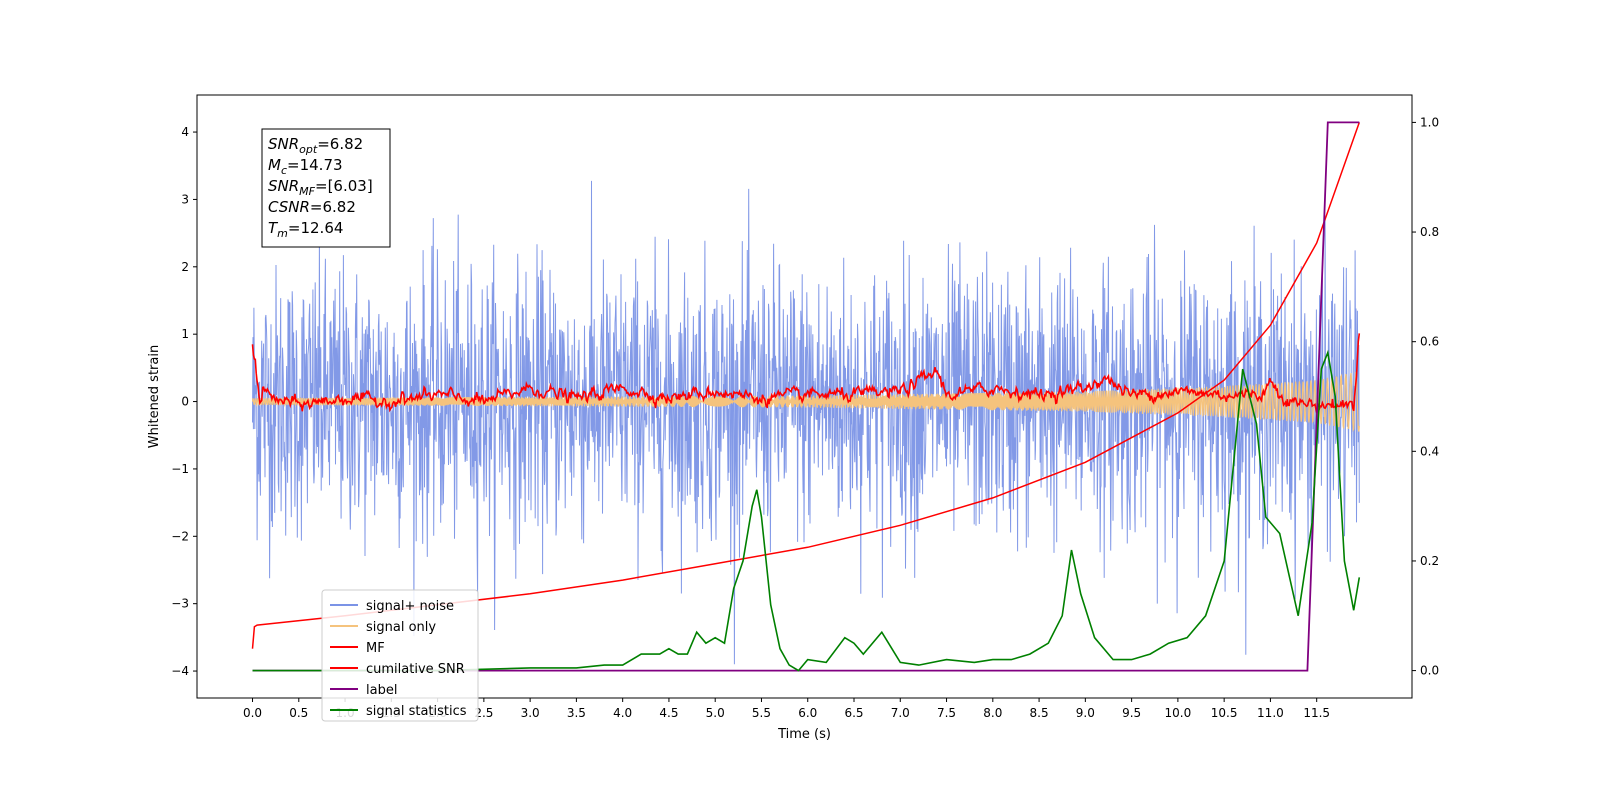  What do you see at coordinates (853, 713) in the screenshot?
I see `x-tick-label: 6.5` at bounding box center [853, 713].